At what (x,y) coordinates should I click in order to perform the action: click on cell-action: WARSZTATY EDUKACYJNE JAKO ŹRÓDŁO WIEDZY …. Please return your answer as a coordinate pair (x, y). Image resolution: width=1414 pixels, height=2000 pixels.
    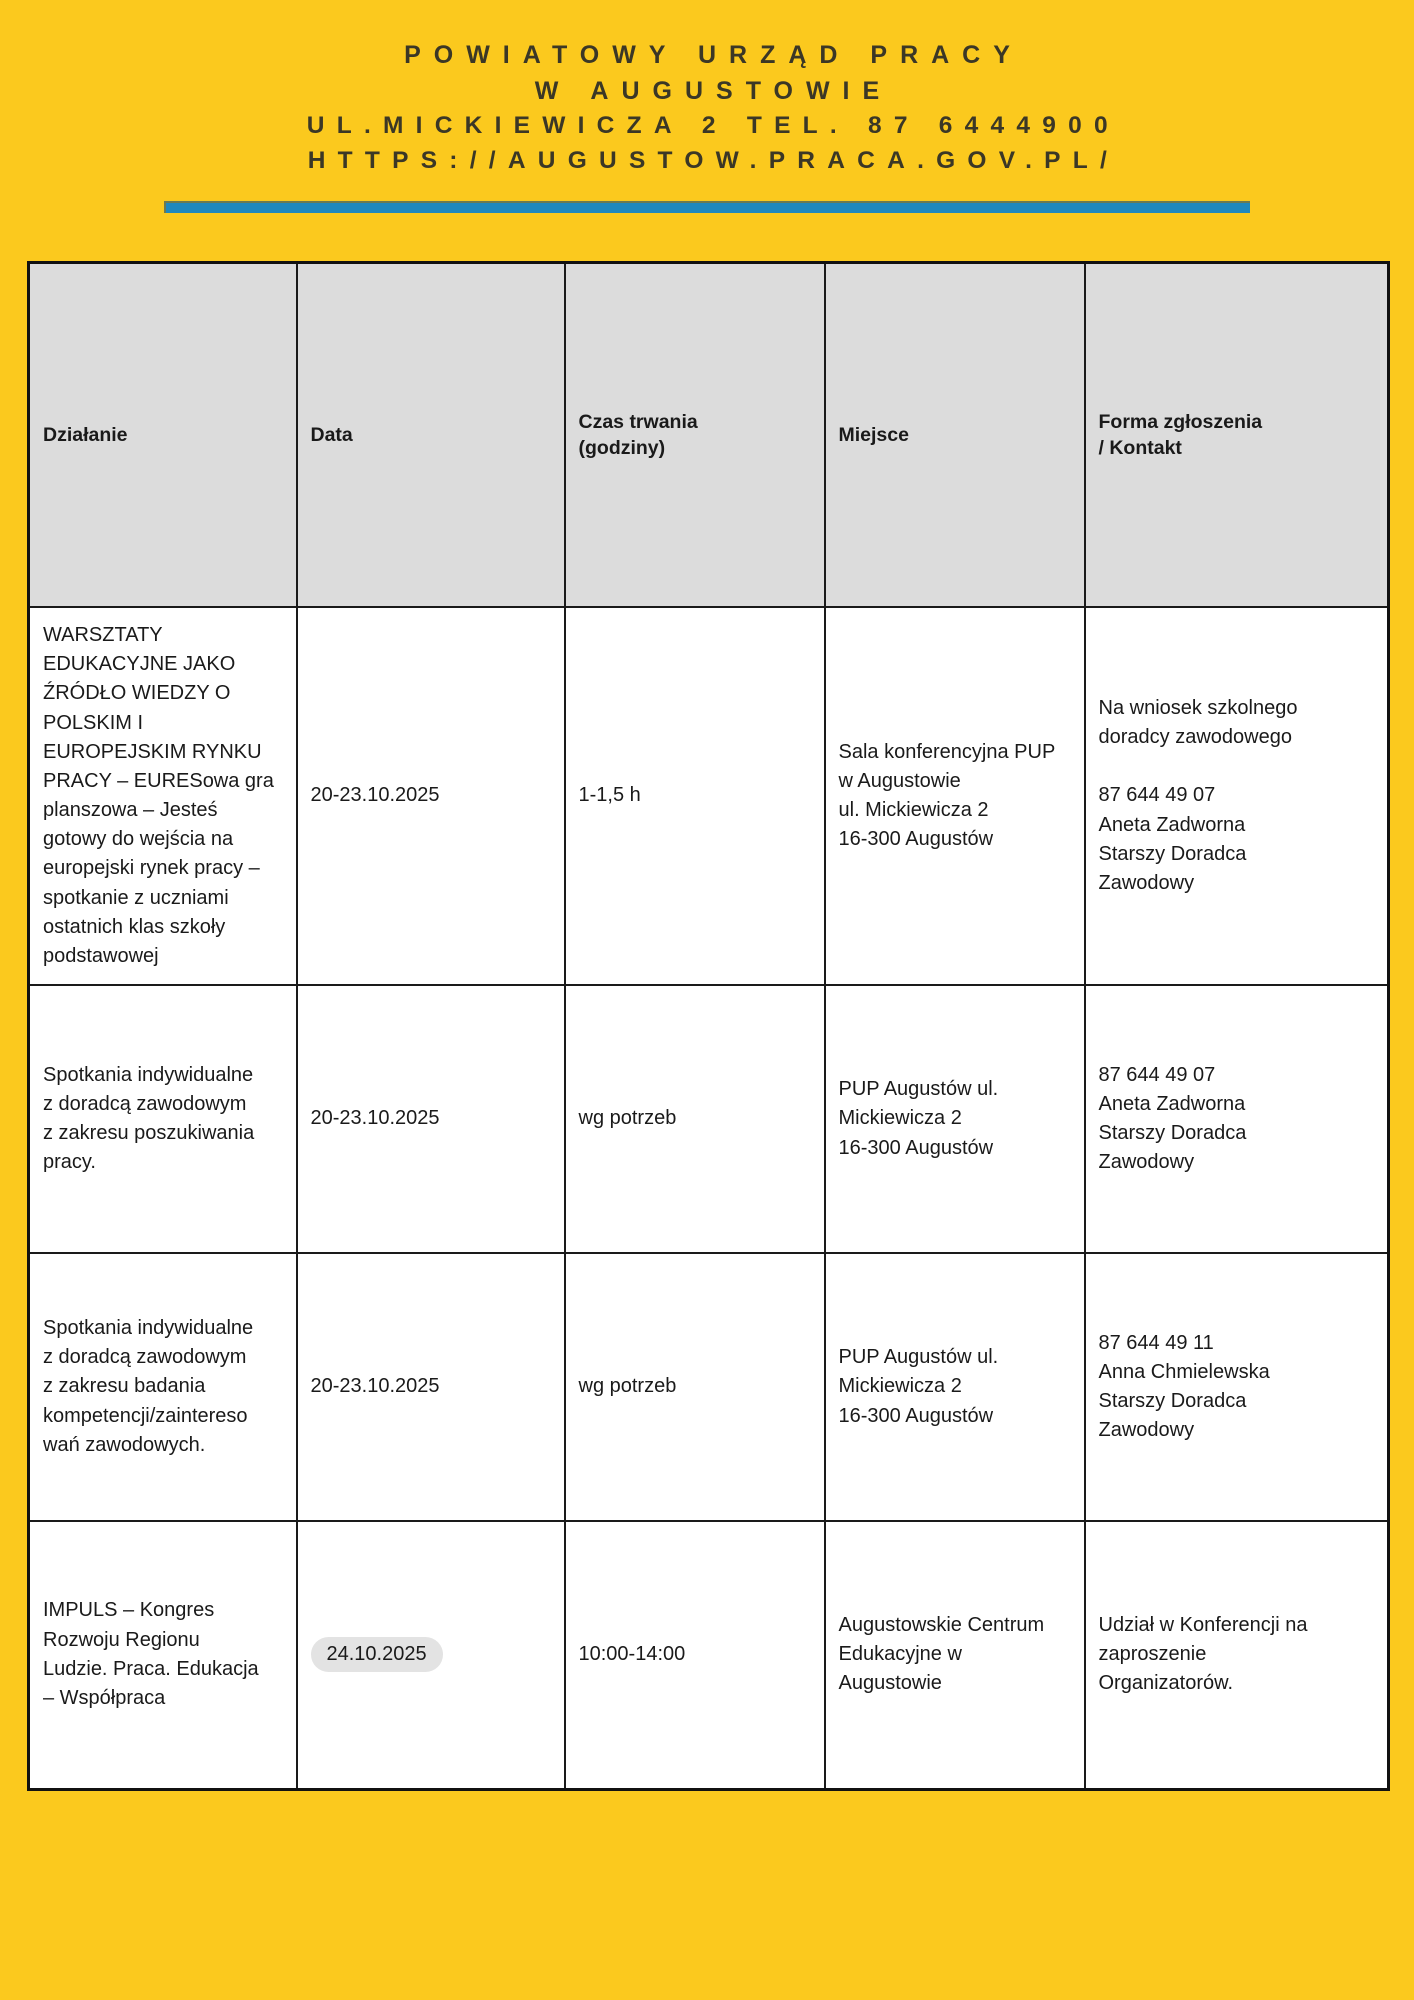
    Looking at the image, I should click on (162, 796).